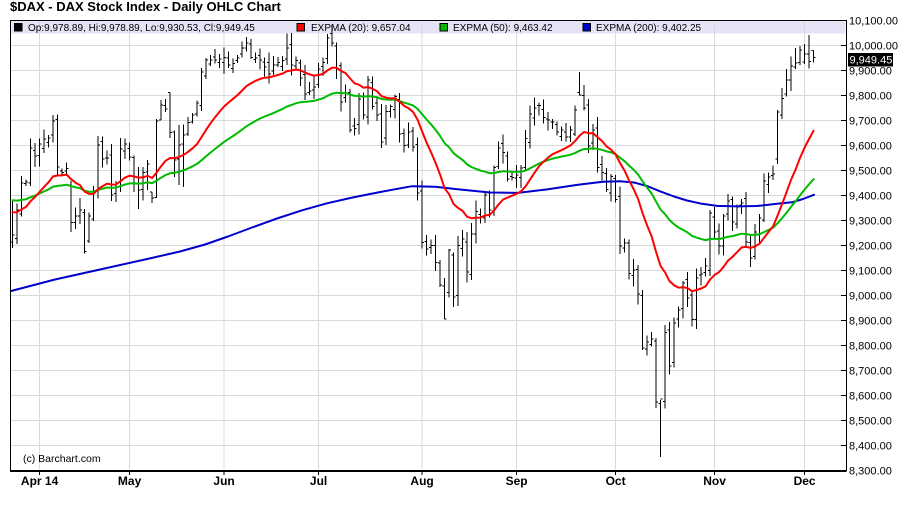 This screenshot has width=900, height=511. I want to click on svg-text: Dec, so click(805, 481).